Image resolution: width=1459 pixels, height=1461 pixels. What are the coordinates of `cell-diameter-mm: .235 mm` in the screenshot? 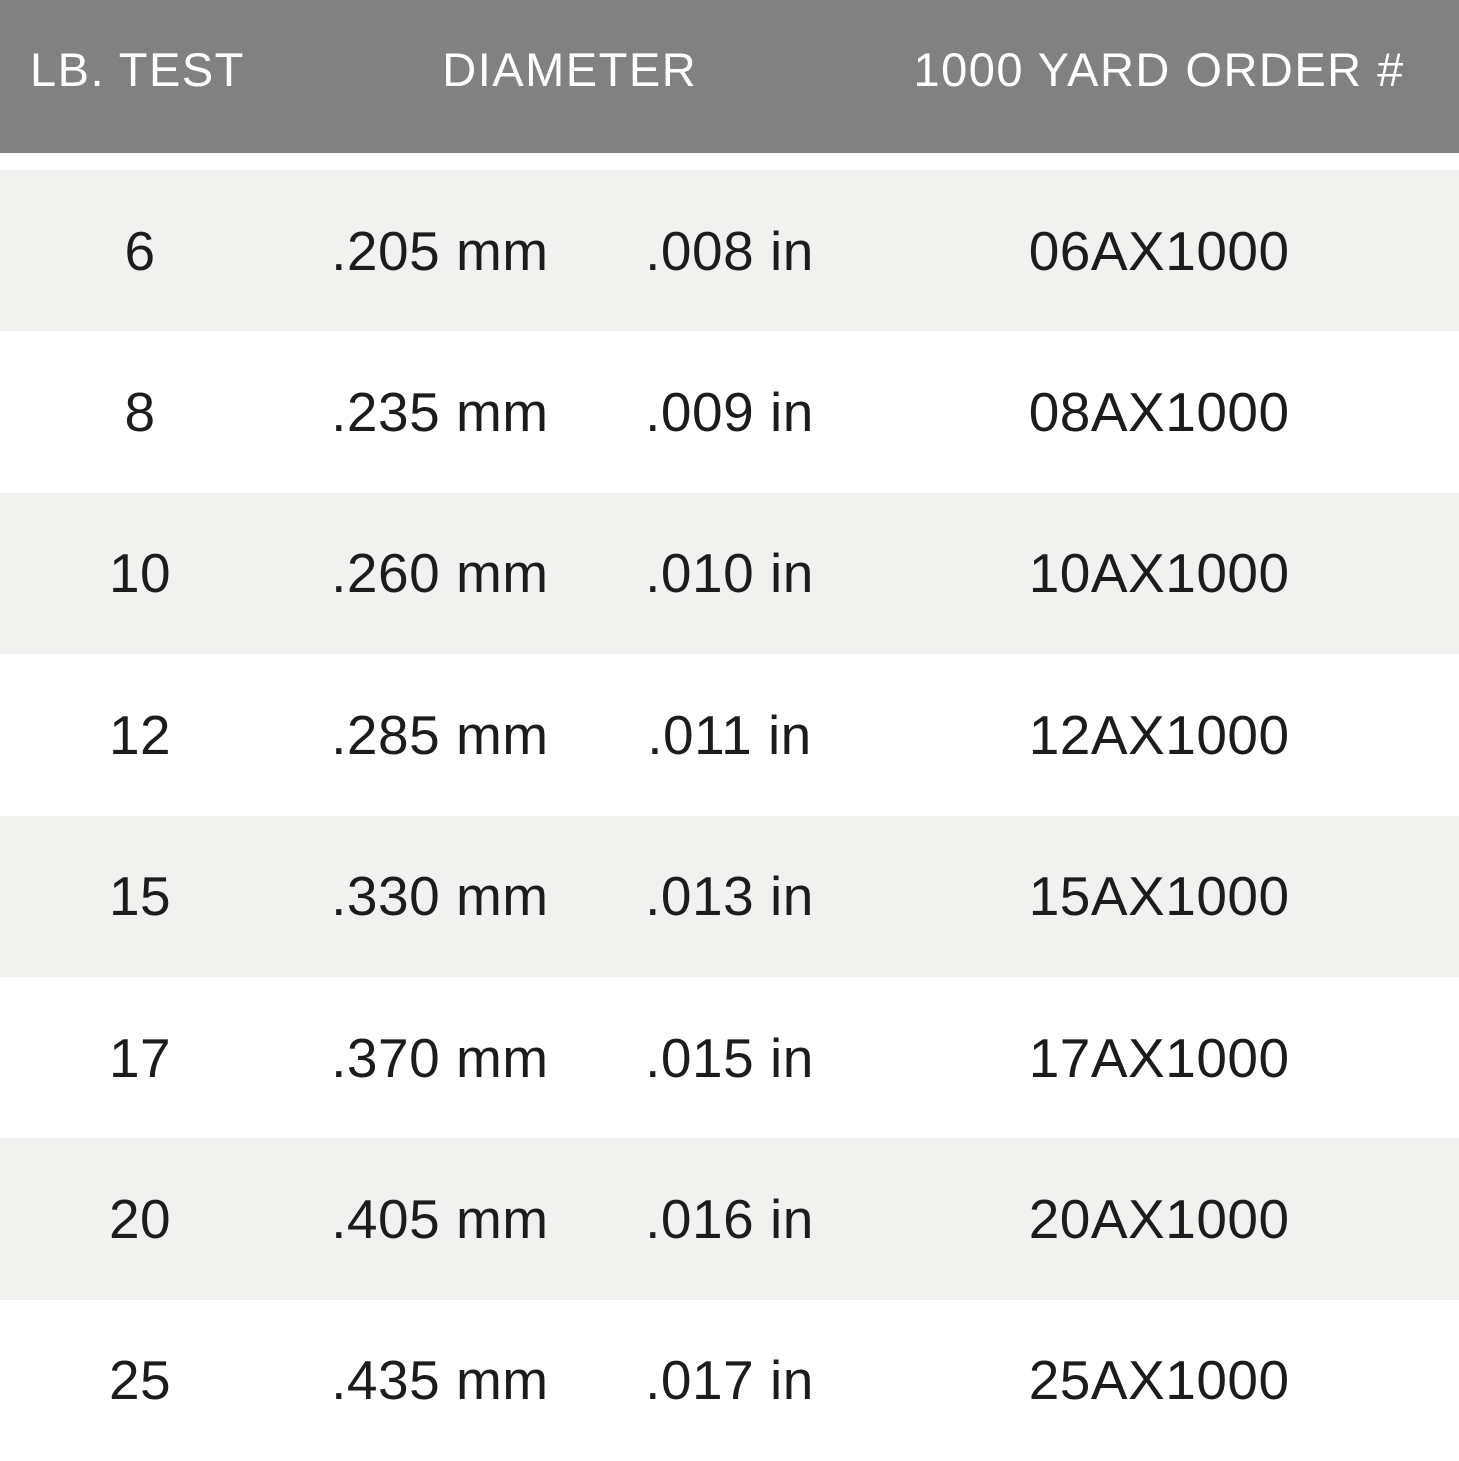 It's located at (440, 412).